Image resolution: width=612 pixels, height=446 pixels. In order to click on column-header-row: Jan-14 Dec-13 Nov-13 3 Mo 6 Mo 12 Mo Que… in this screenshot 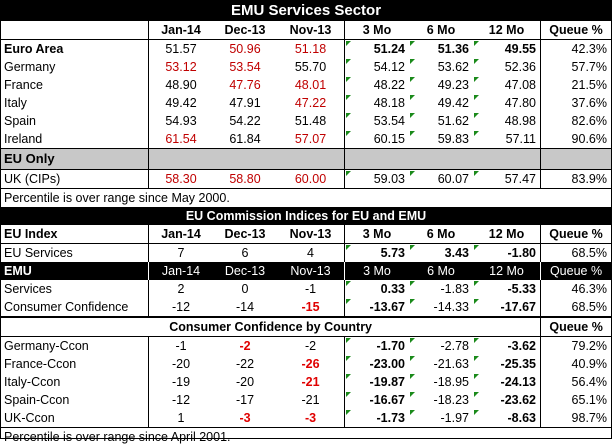, I will do `click(306, 30)`.